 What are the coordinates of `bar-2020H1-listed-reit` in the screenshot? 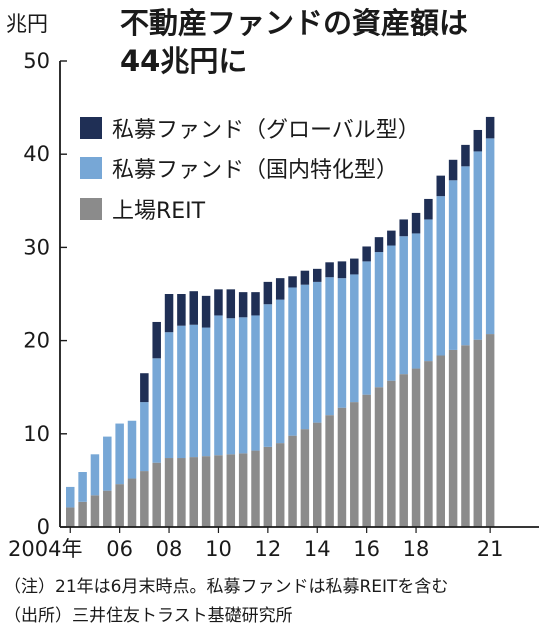 It's located at (465, 436).